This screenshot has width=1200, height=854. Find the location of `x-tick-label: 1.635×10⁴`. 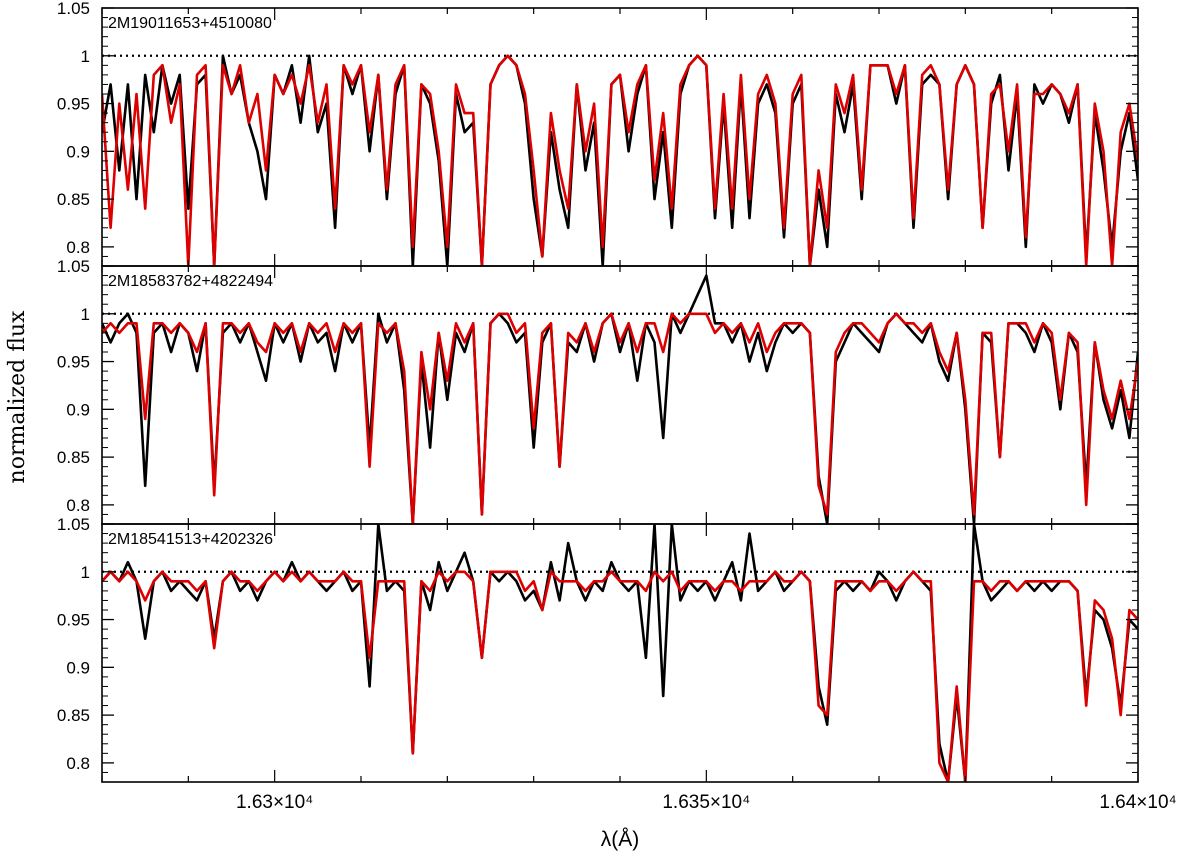

x-tick-label: 1.635×10⁴ is located at coordinates (706, 802).